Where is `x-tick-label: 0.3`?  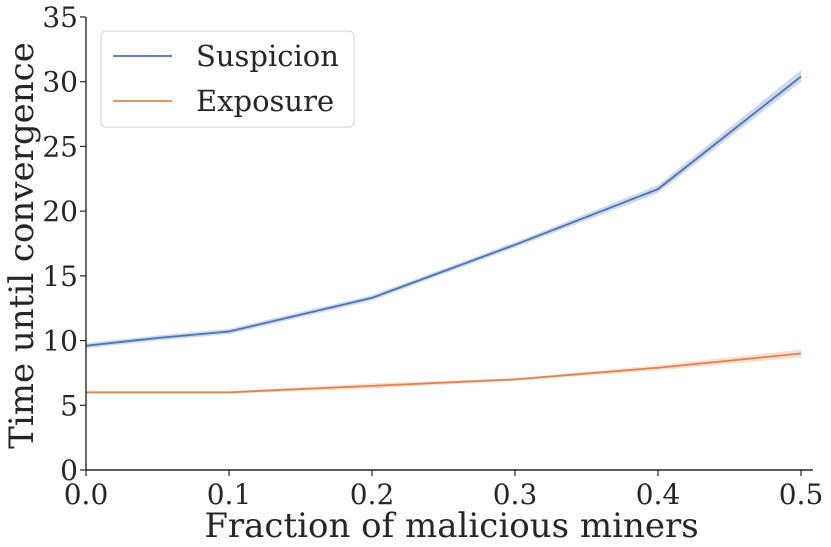
x-tick-label: 0.3 is located at coordinates (515, 494).